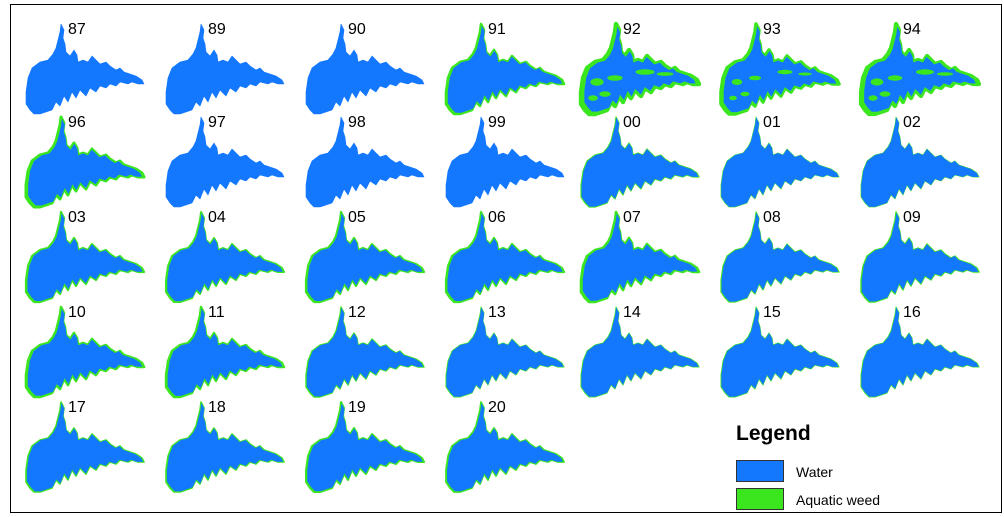 Image resolution: width=1004 pixels, height=517 pixels. What do you see at coordinates (497, 312) in the screenshot?
I see `year-label: 13` at bounding box center [497, 312].